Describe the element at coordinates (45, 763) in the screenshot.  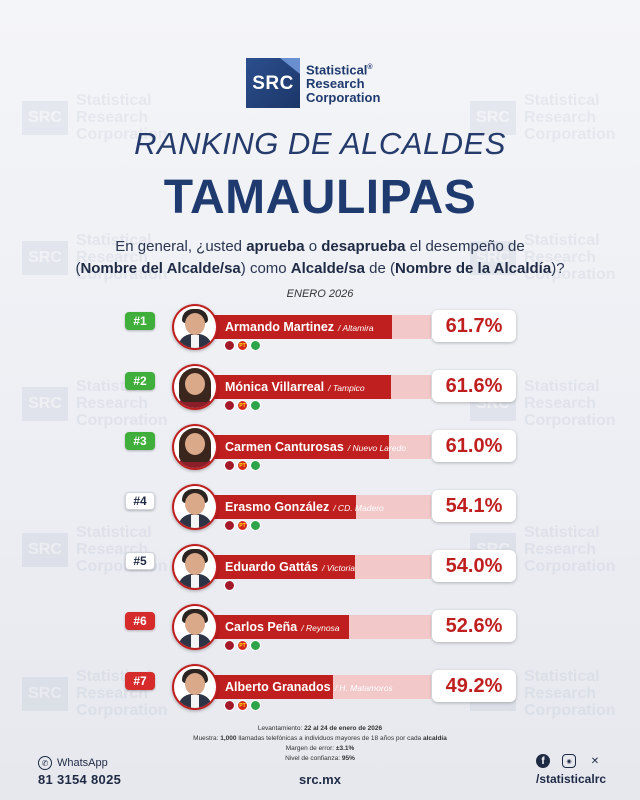
I see `whatsapp-icon: ✆` at that location.